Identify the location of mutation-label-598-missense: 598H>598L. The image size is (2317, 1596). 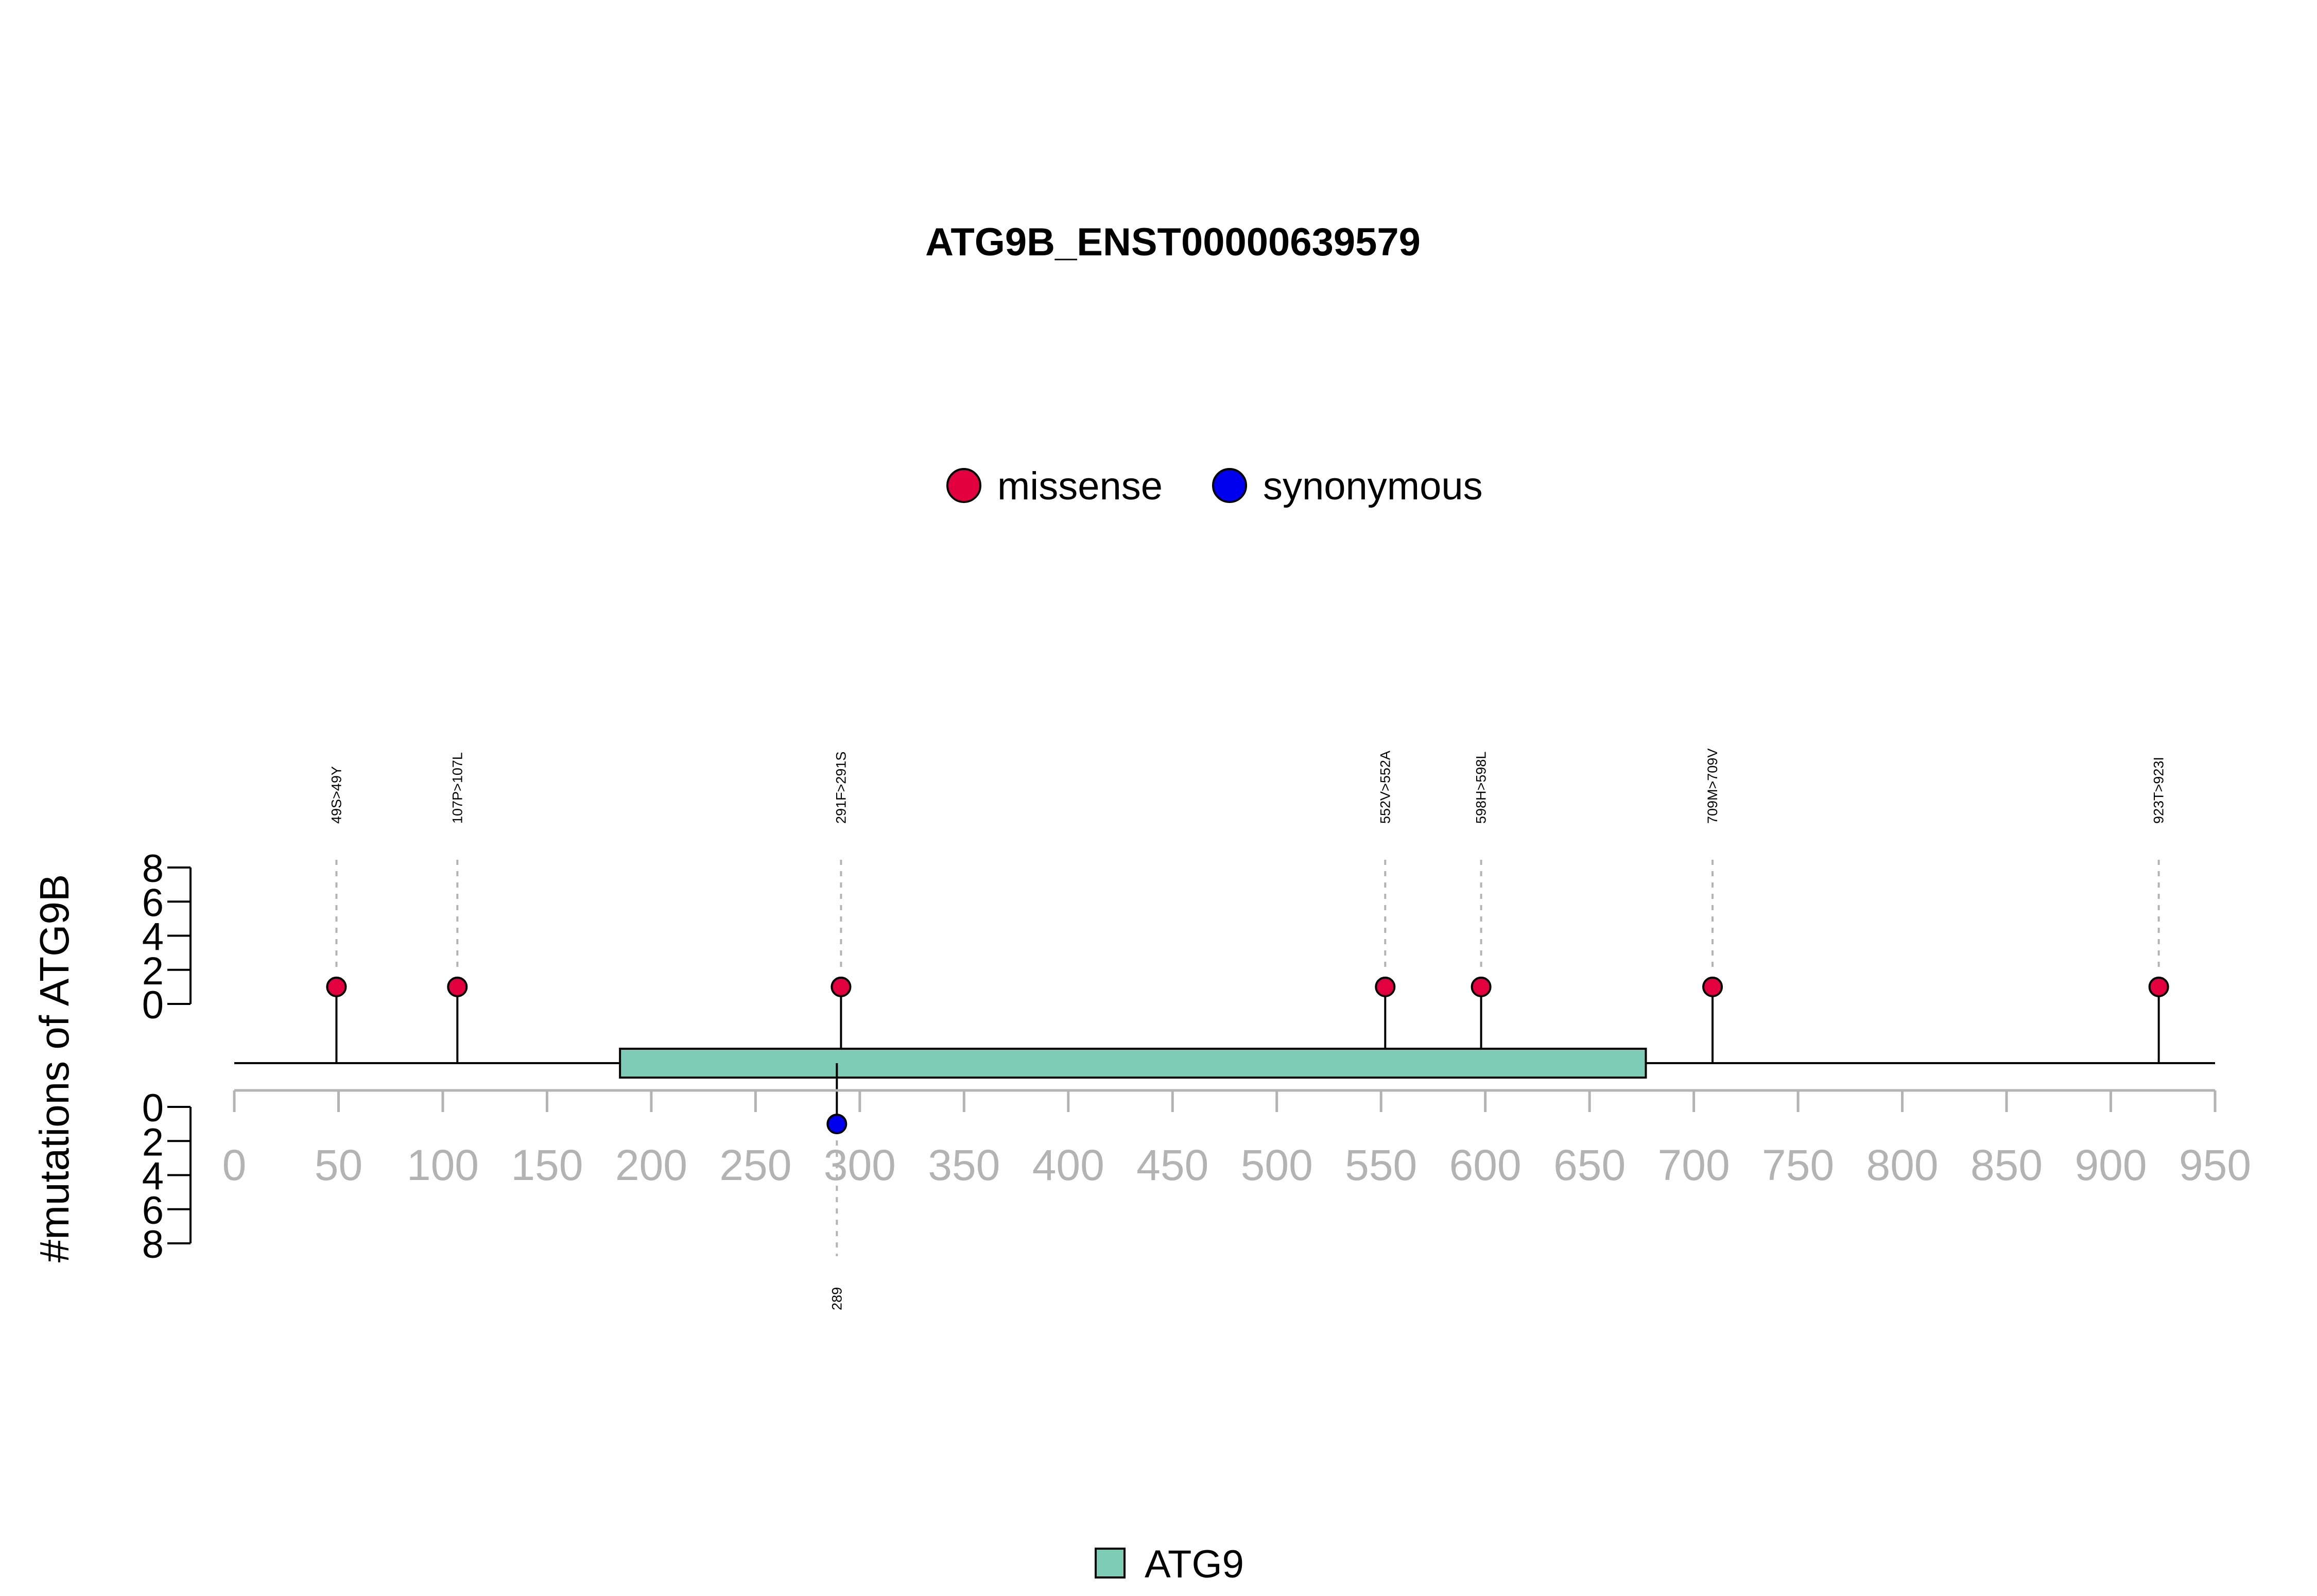
(1481, 788).